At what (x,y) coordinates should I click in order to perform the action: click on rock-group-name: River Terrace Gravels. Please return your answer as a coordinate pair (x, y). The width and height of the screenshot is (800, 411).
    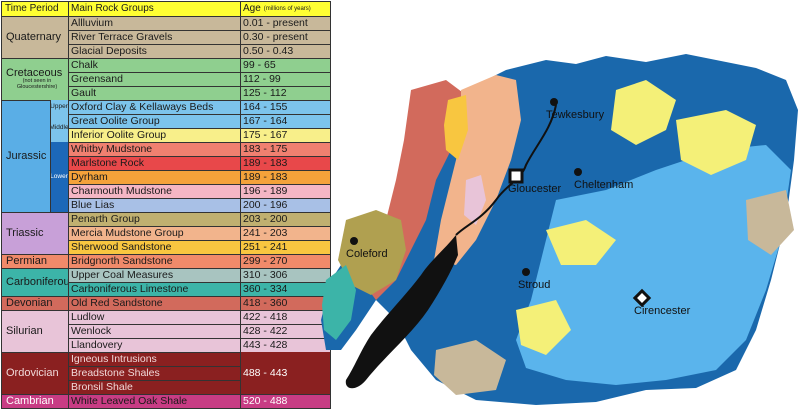
    Looking at the image, I should click on (154, 37).